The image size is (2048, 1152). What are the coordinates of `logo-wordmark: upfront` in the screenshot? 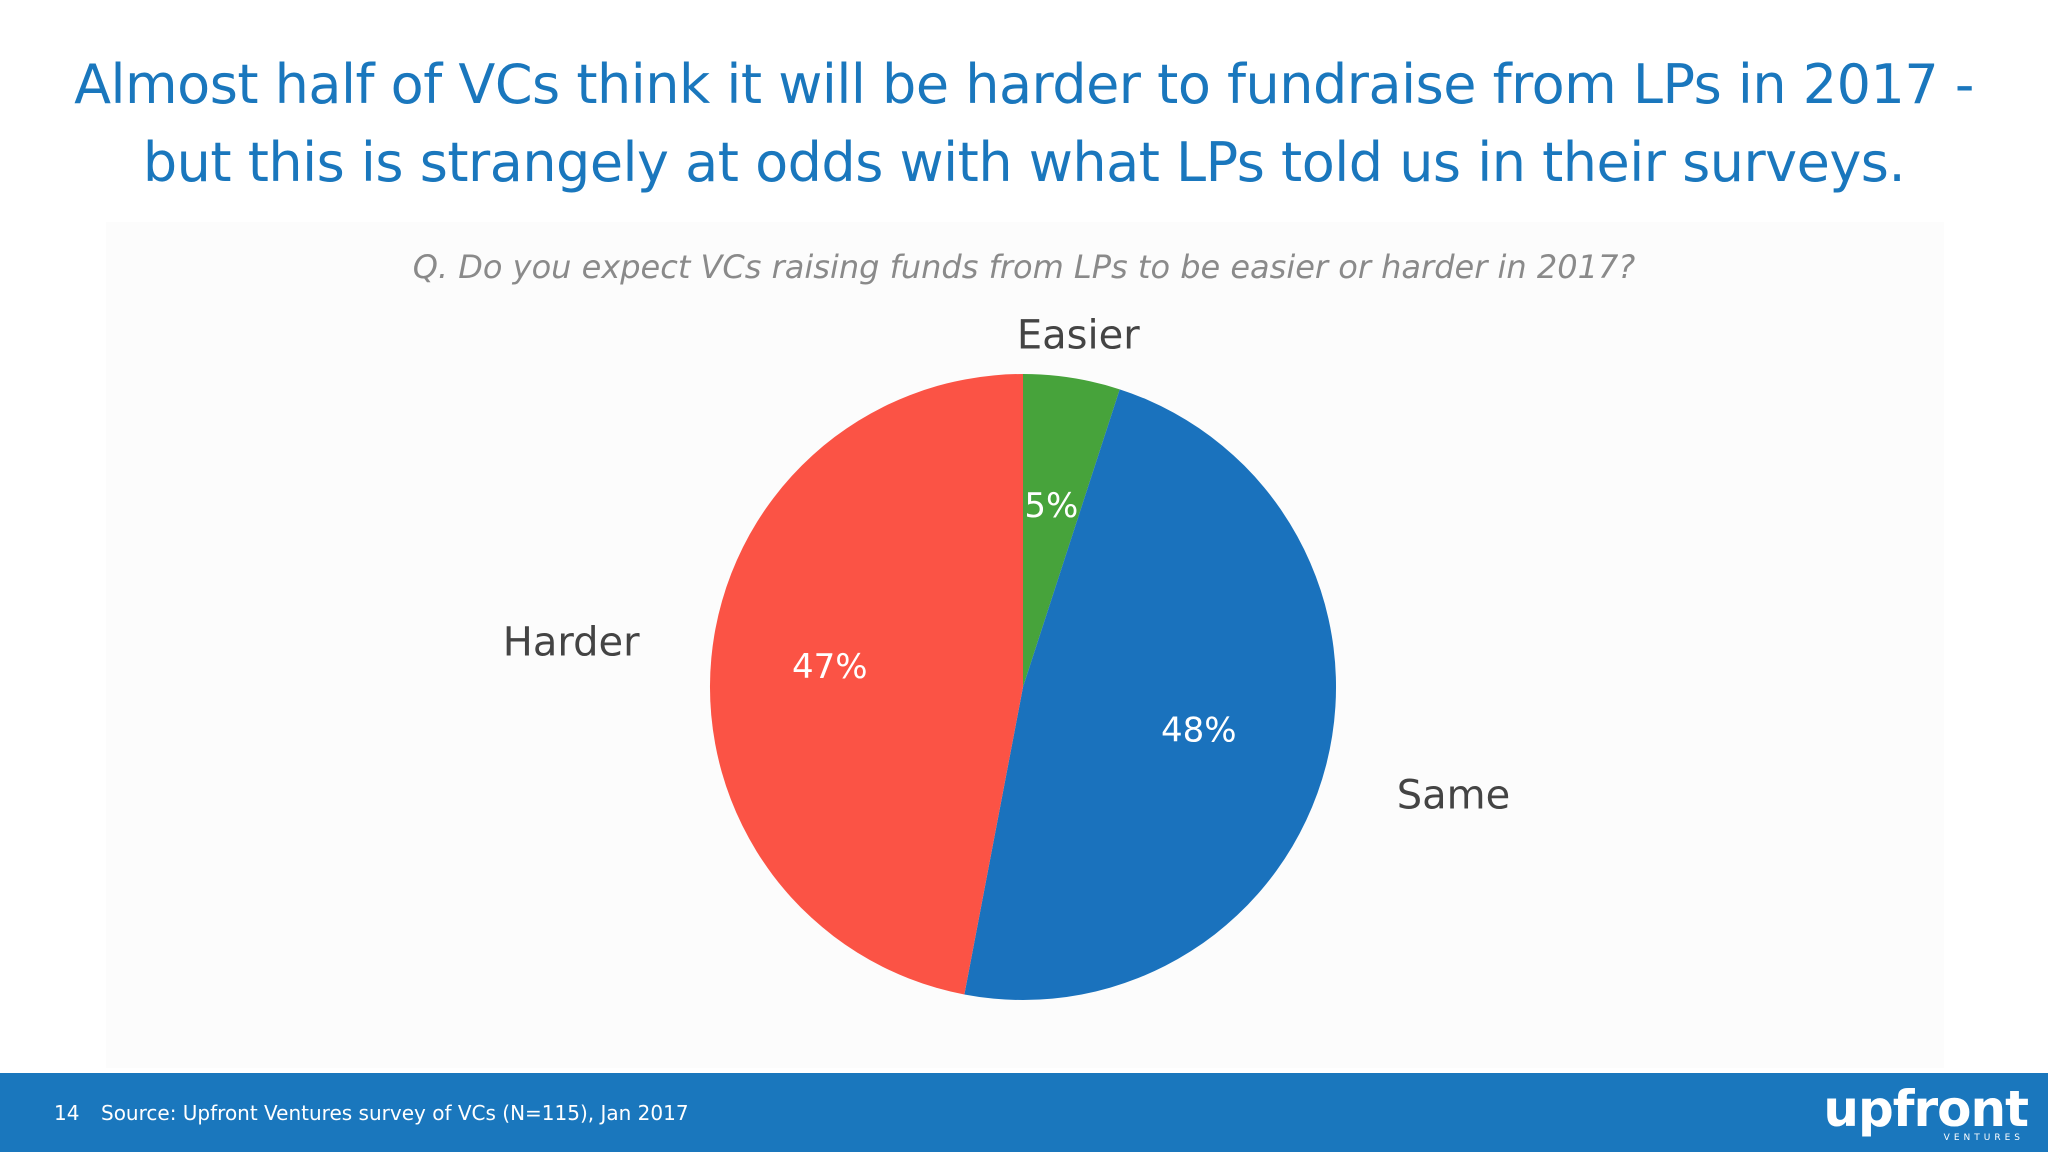 It's located at (1926, 1109).